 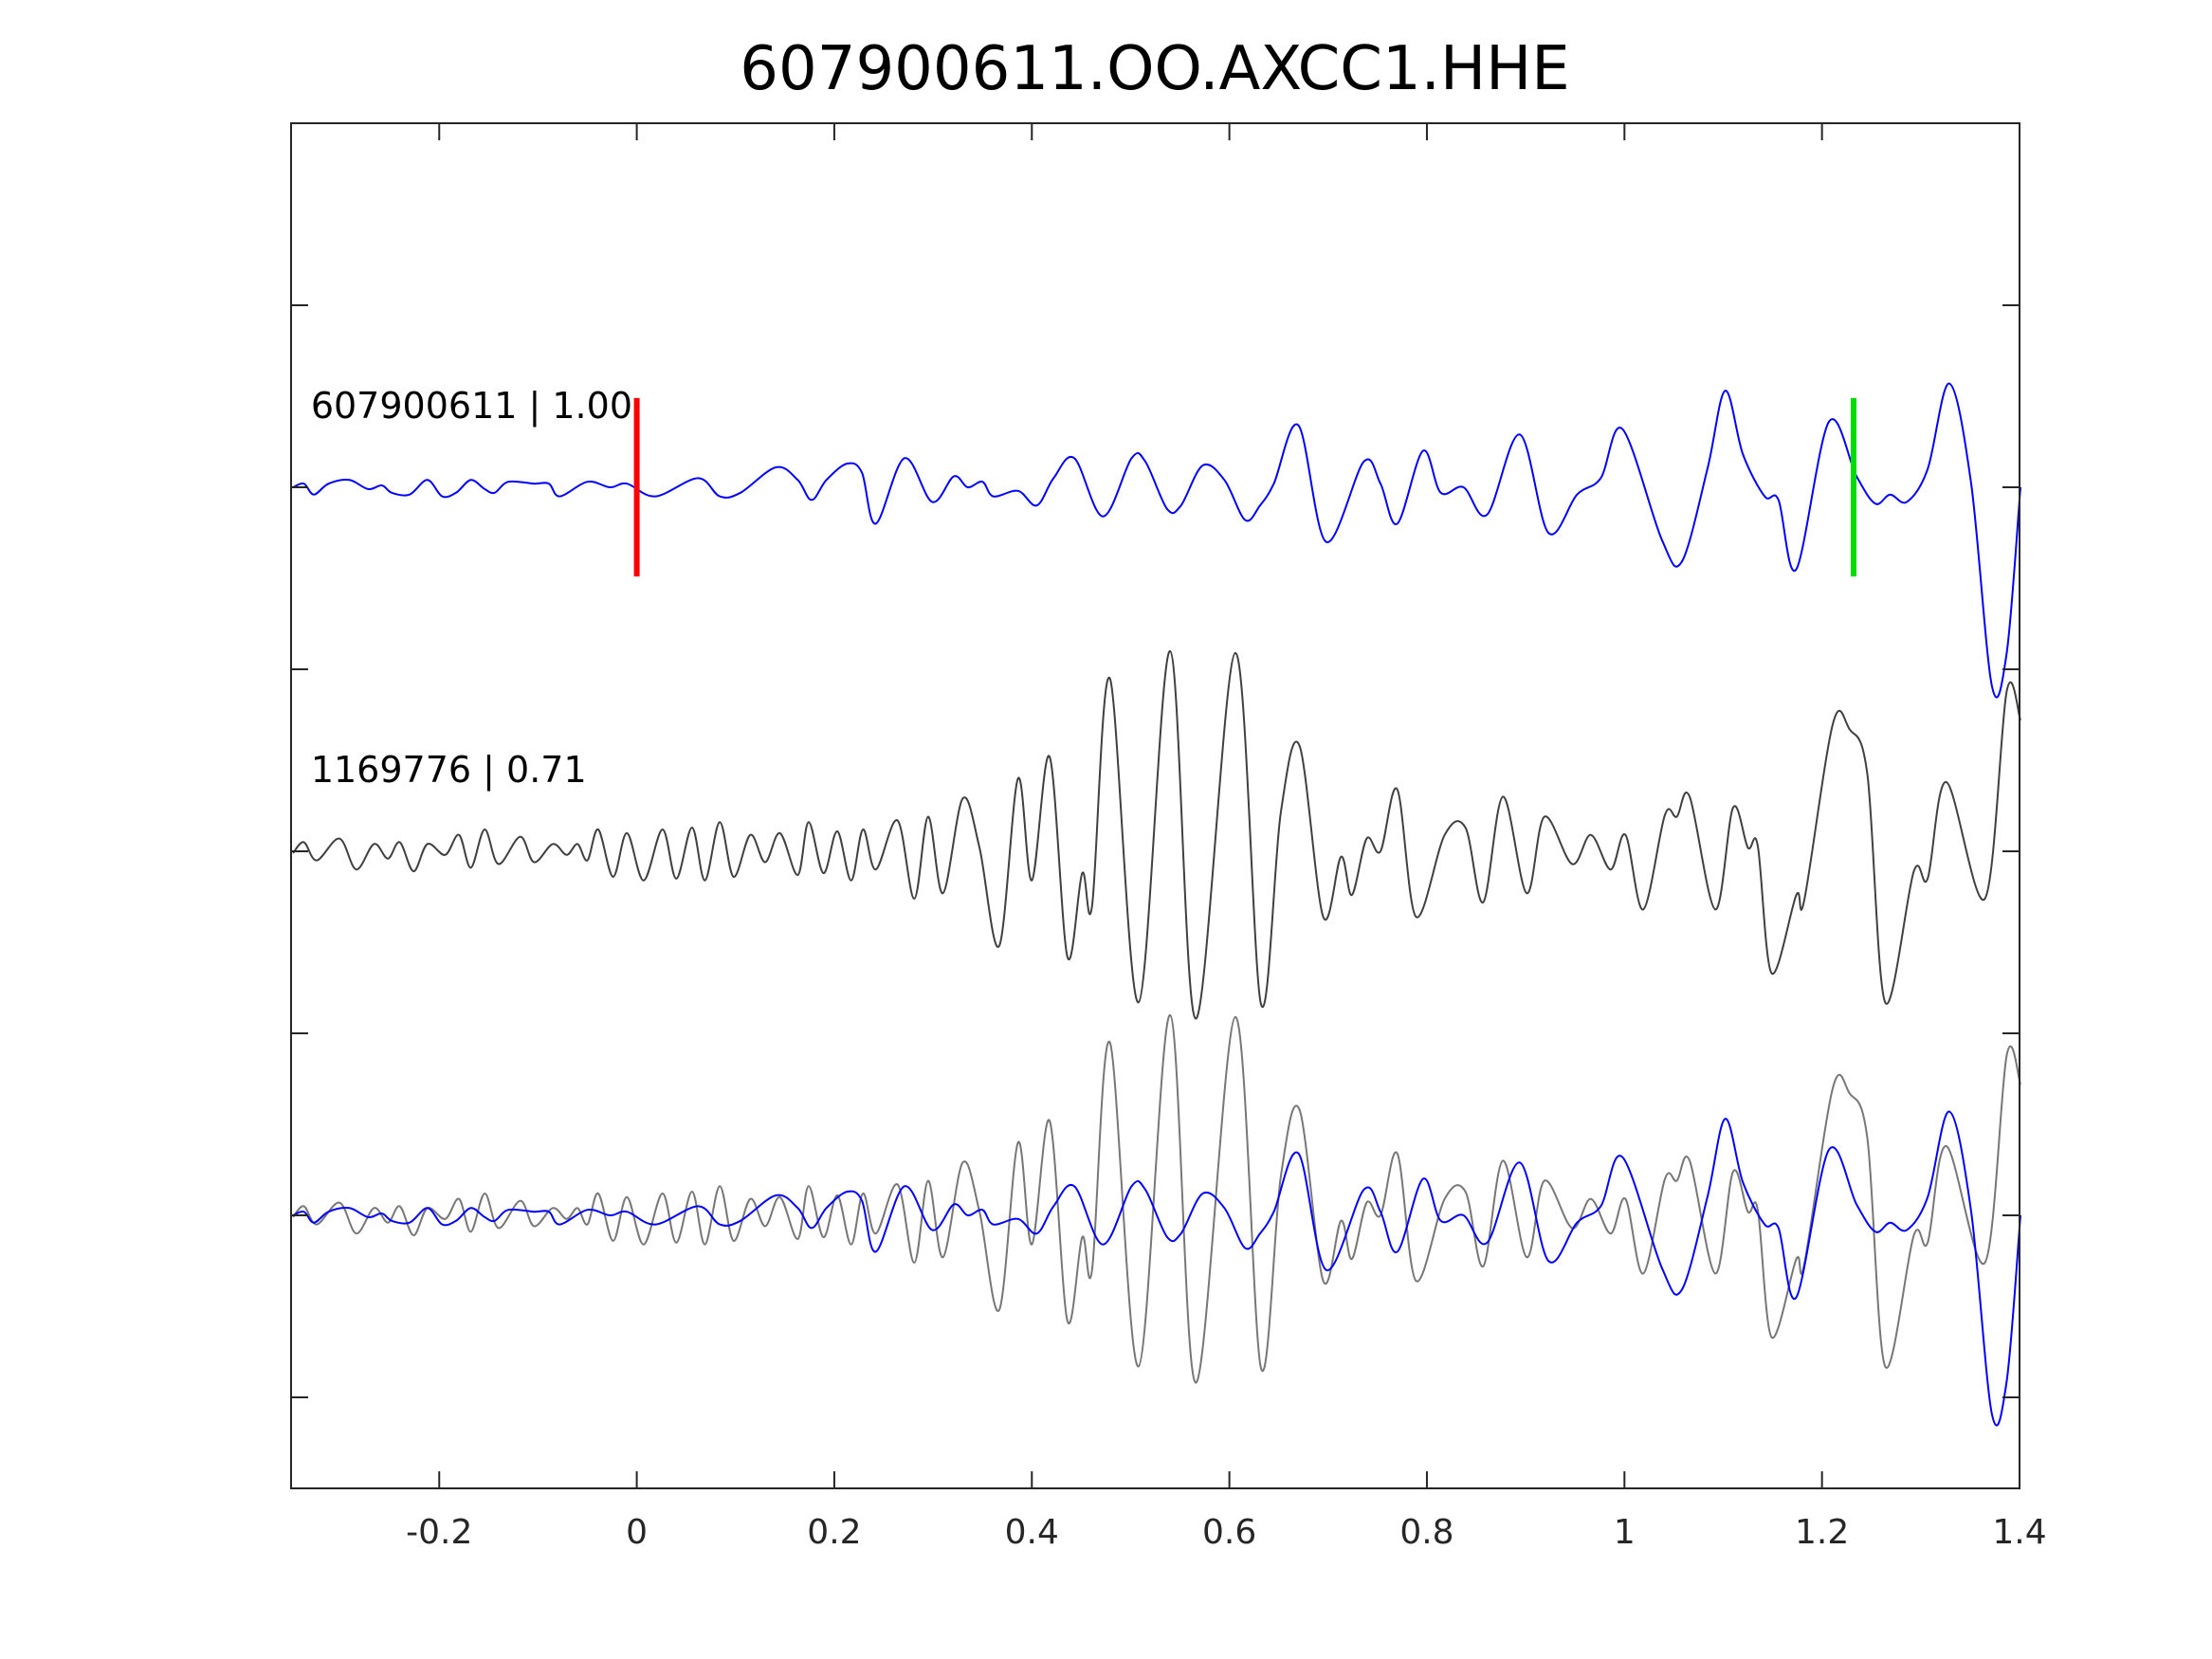 I want to click on x-tick-label: 0.6, so click(x=1229, y=1532).